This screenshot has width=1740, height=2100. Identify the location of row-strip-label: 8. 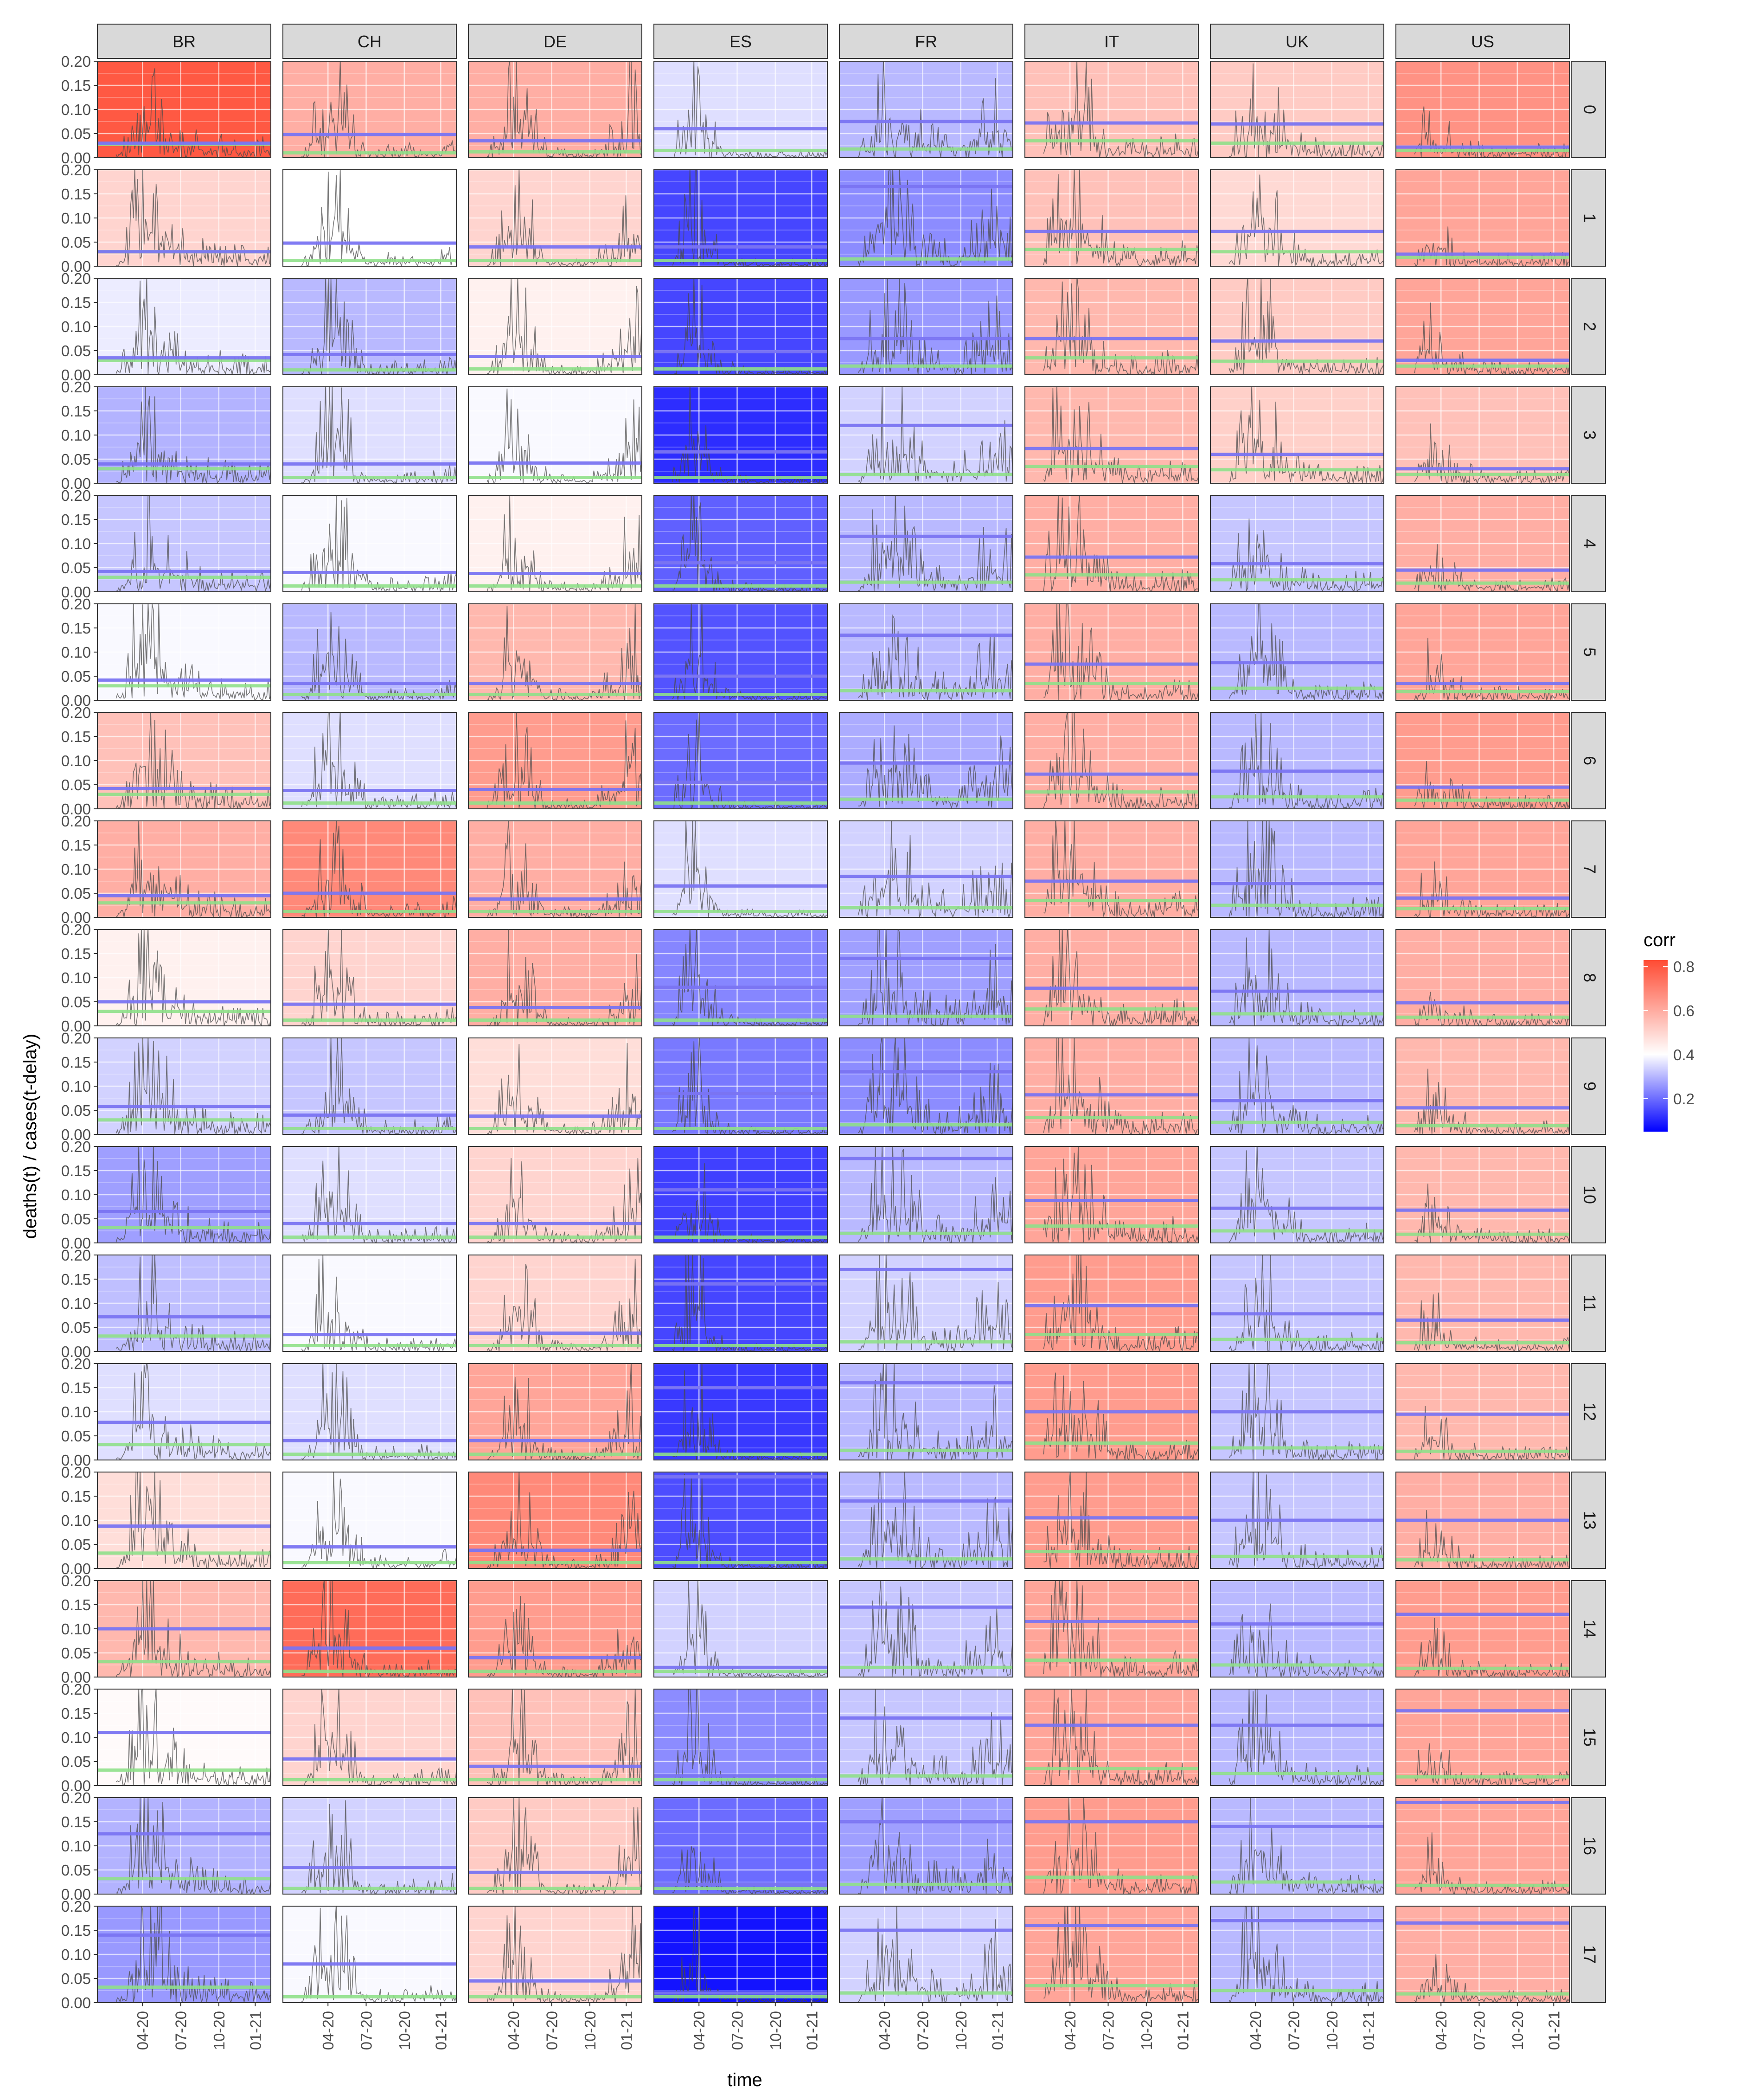
(1589, 977).